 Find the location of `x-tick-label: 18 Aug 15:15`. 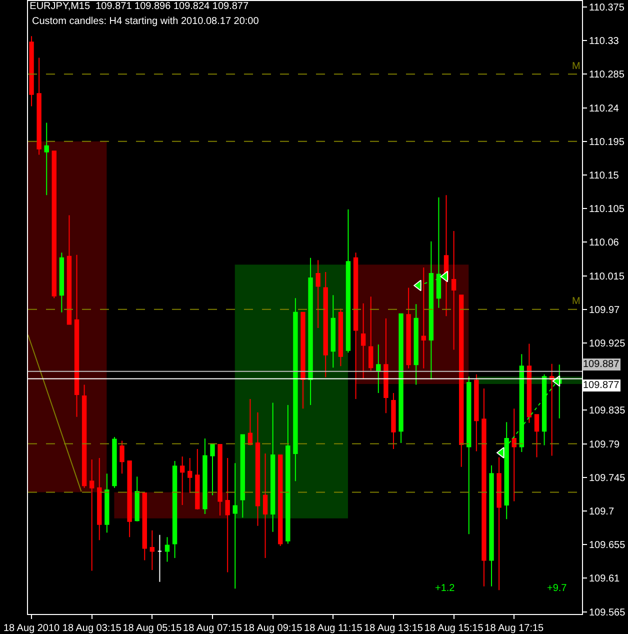

x-tick-label: 18 Aug 15:15 is located at coordinates (454, 628).